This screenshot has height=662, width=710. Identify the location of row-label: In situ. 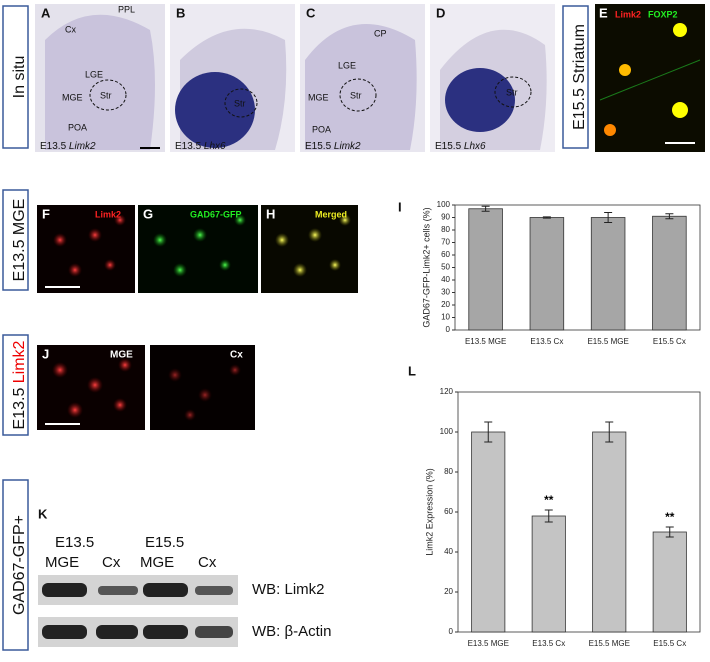
(19, 77).